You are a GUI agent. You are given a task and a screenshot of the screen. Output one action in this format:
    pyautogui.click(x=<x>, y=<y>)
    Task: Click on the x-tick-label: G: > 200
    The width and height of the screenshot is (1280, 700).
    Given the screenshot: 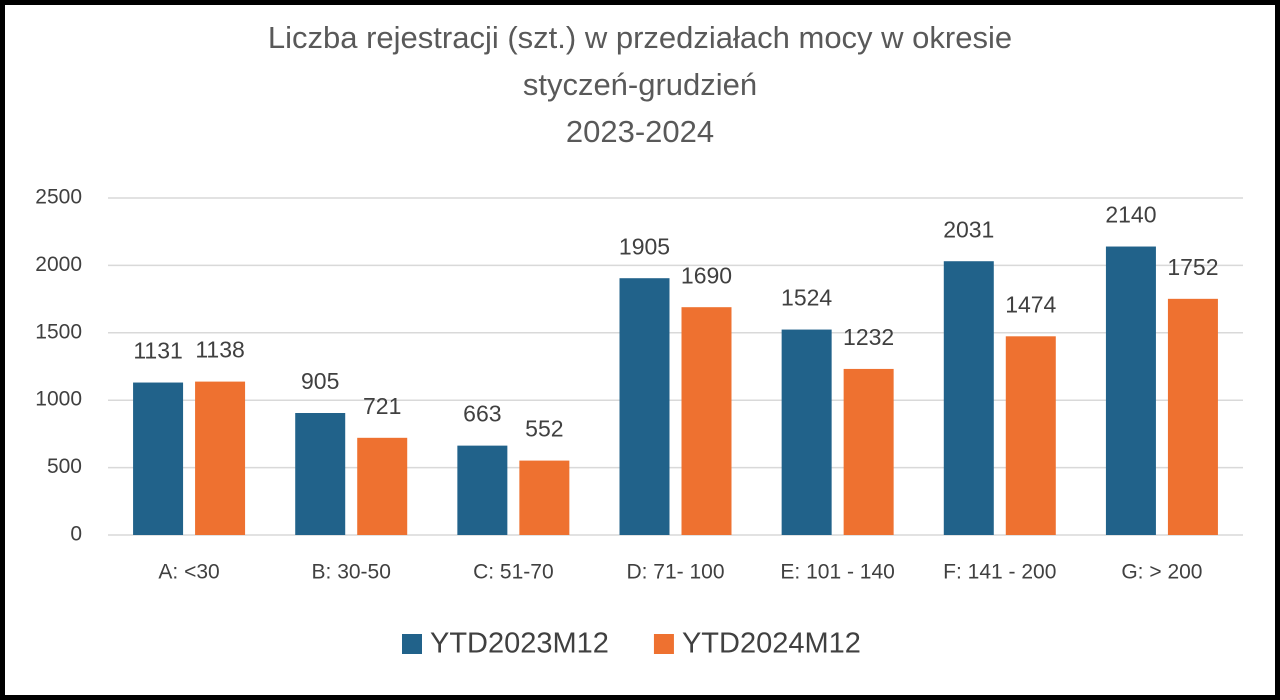 What is the action you would take?
    pyautogui.click(x=1161, y=572)
    